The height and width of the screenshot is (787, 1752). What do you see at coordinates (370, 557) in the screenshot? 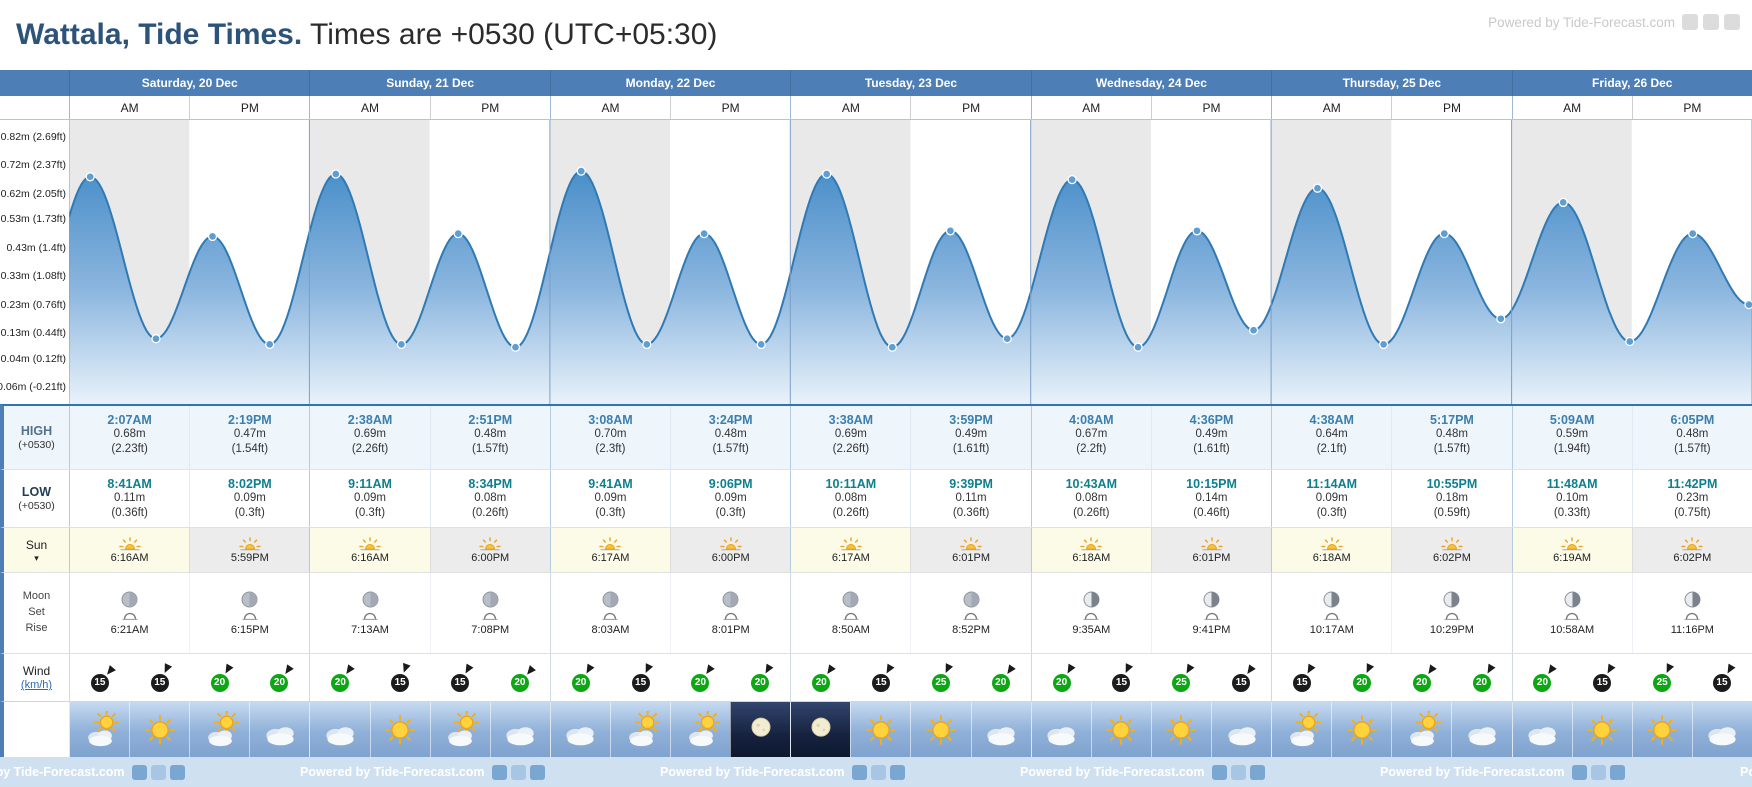
I see `sunrise-time: 6:16AM` at bounding box center [370, 557].